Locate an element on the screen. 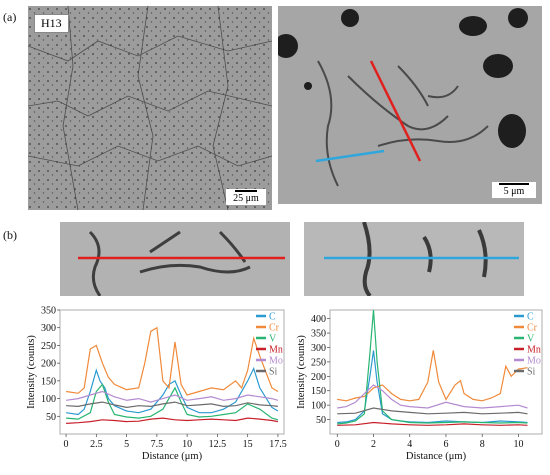 Image resolution: width=550 pixels, height=475 pixels. xtick-label: 2.5 is located at coordinates (96, 444).